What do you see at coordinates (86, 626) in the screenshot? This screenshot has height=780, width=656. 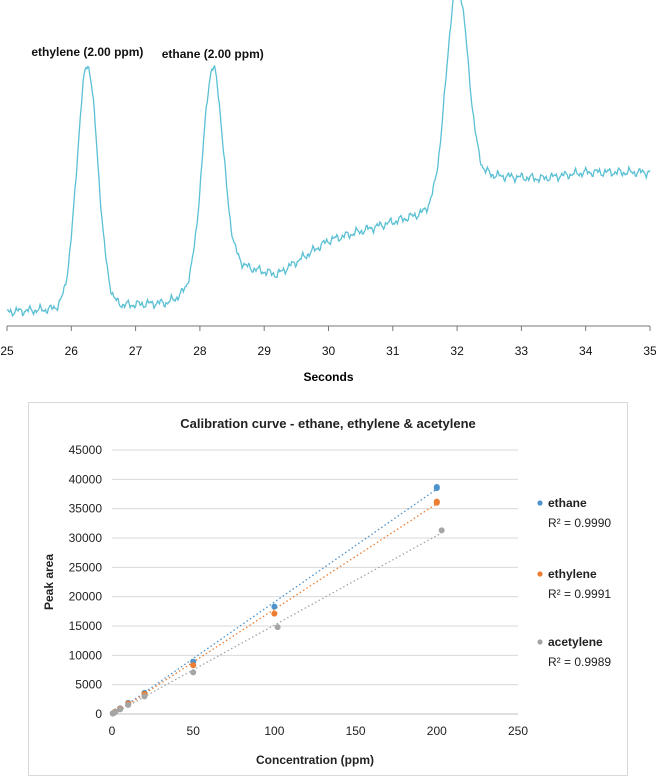 I see `y-tick-label: 15000` at bounding box center [86, 626].